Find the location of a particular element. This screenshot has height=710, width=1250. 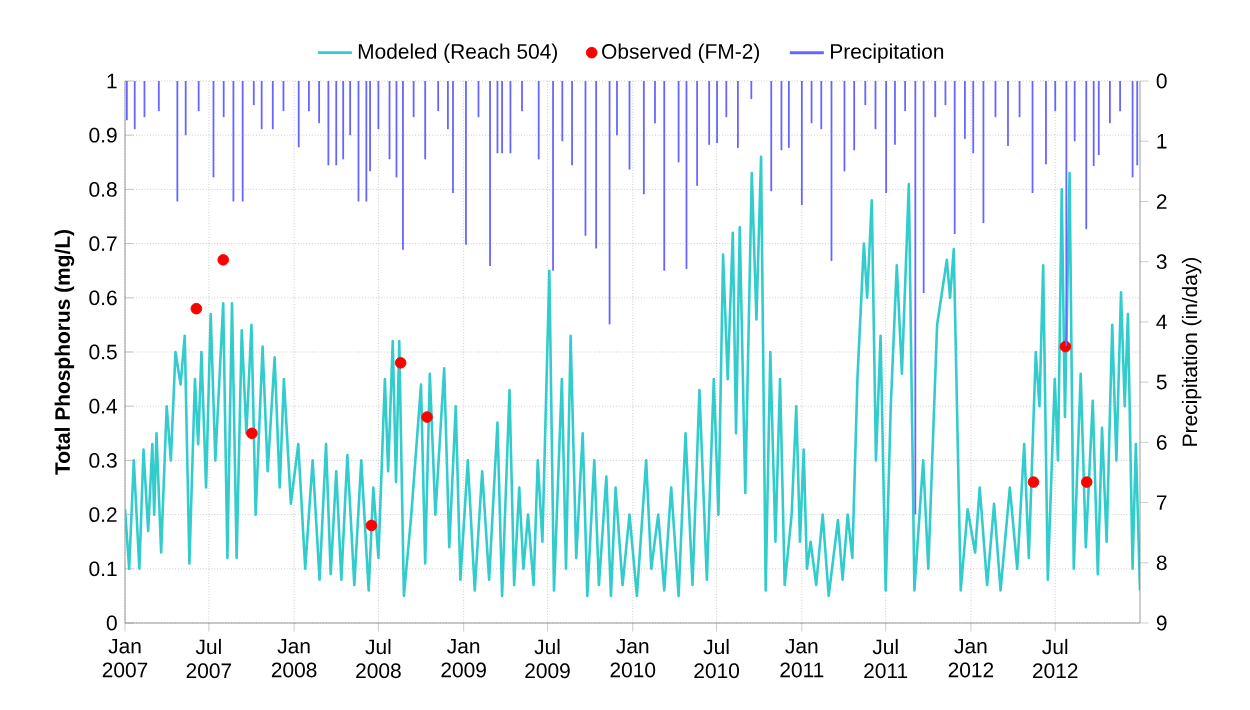

x-tick-label: Jul 2010 is located at coordinates (717, 658).